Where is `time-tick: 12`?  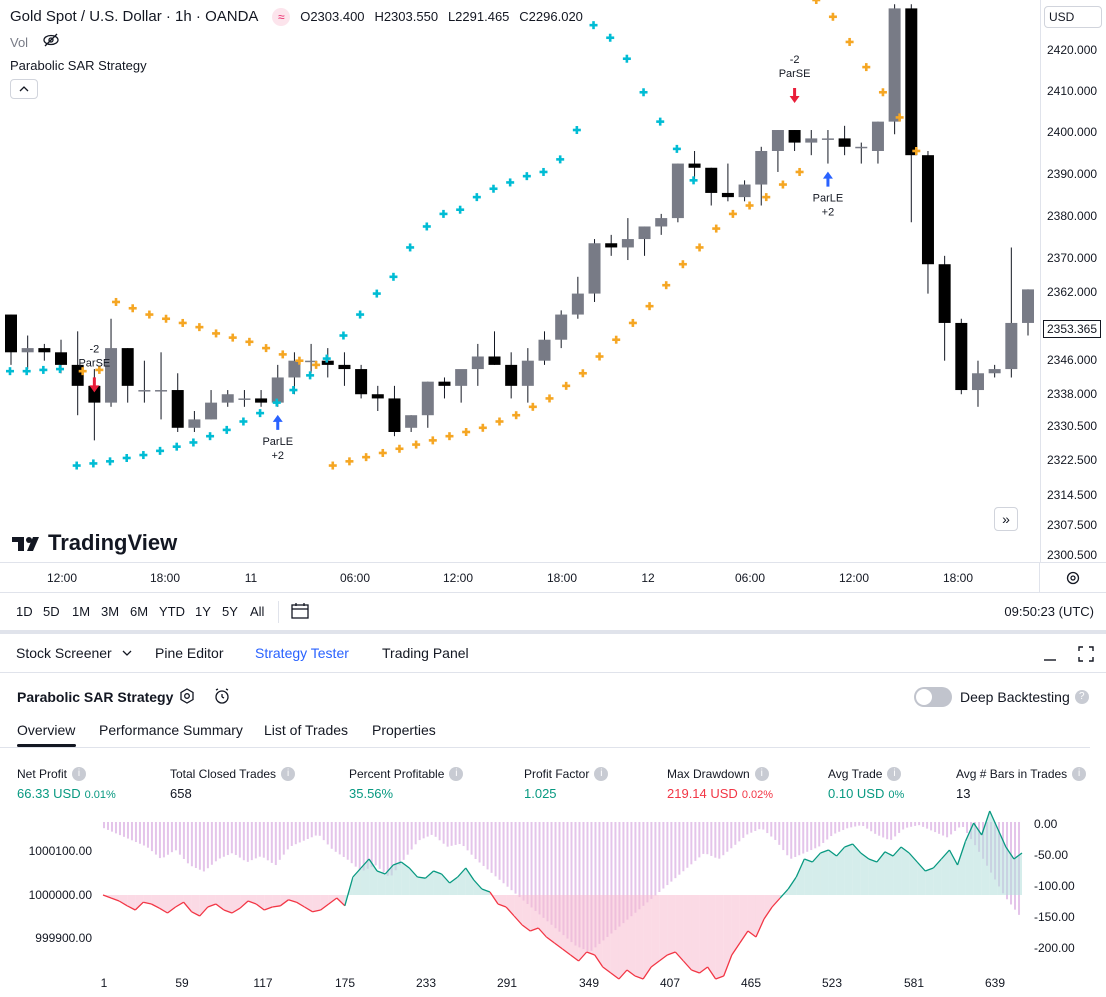
time-tick: 12 is located at coordinates (648, 578).